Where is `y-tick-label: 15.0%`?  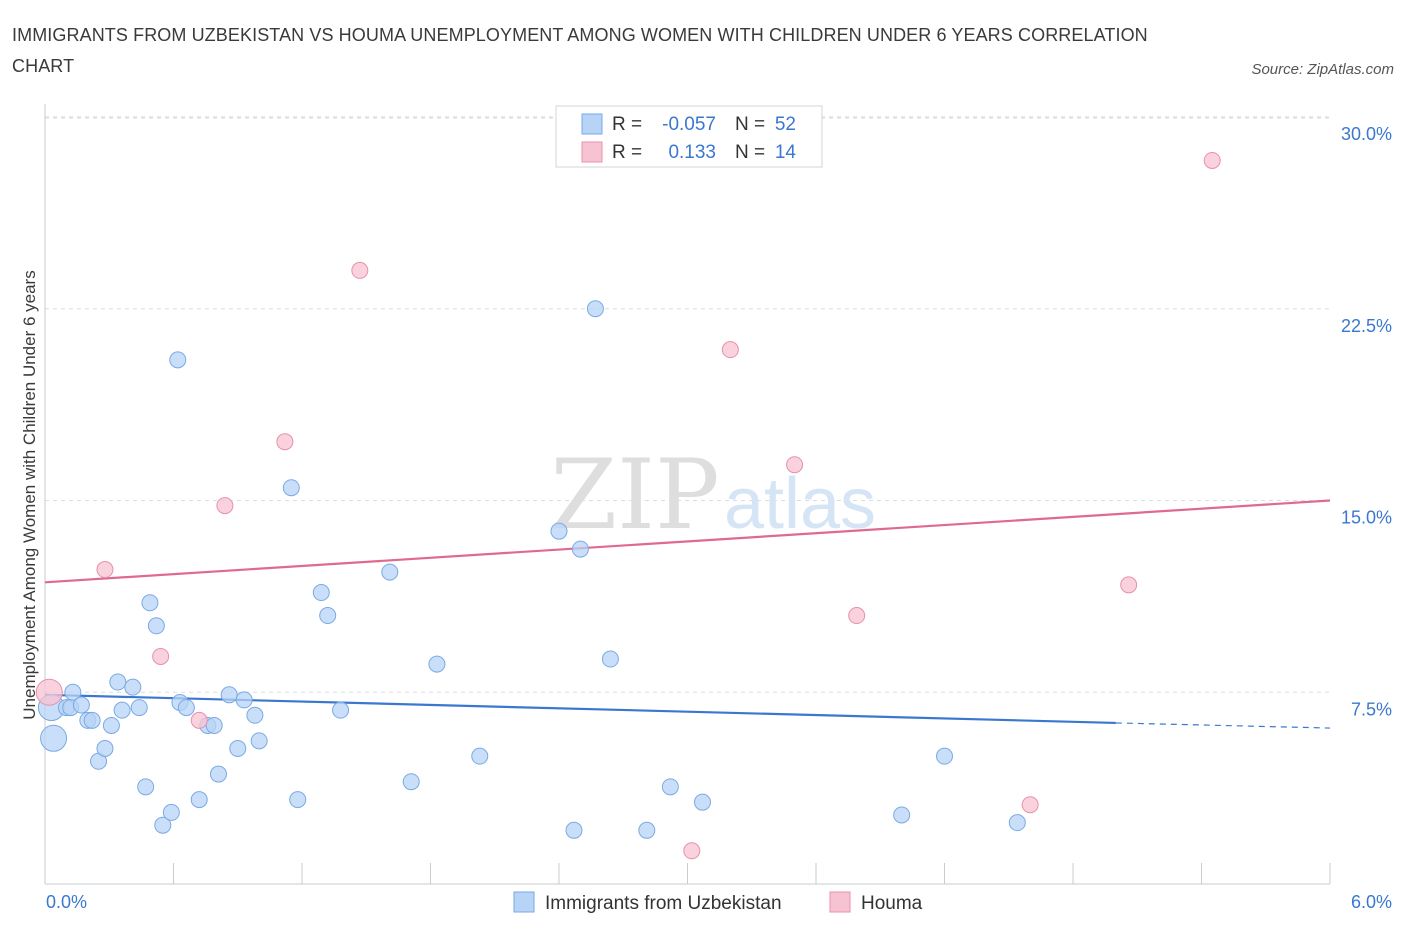
y-tick-label: 15.0% is located at coordinates (1366, 518).